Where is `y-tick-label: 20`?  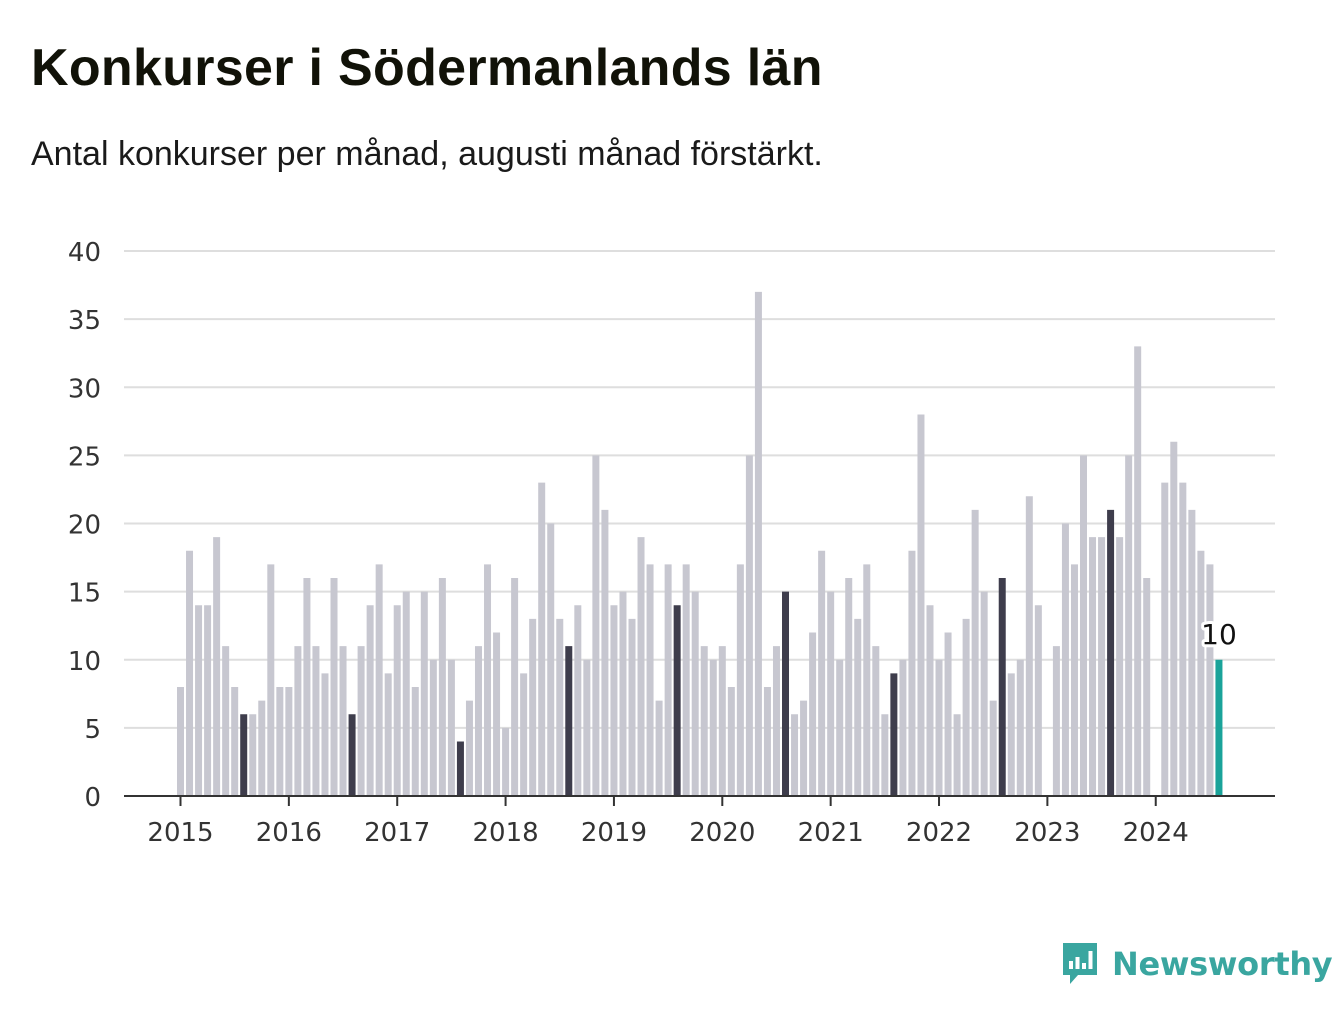
y-tick-label: 20 is located at coordinates (84, 526).